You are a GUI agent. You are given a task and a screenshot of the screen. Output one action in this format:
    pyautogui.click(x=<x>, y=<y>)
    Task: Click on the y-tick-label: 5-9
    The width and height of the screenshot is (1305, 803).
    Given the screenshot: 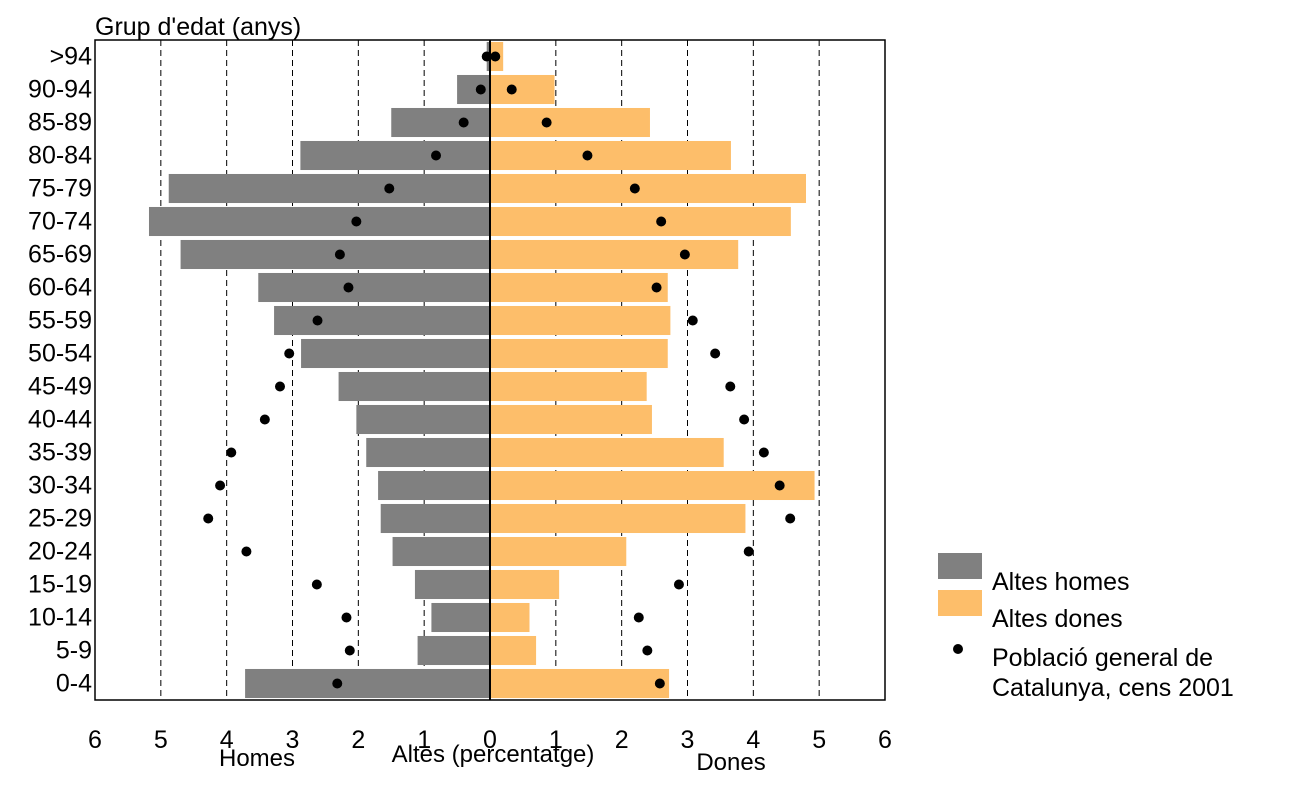 What is the action you would take?
    pyautogui.click(x=74, y=651)
    